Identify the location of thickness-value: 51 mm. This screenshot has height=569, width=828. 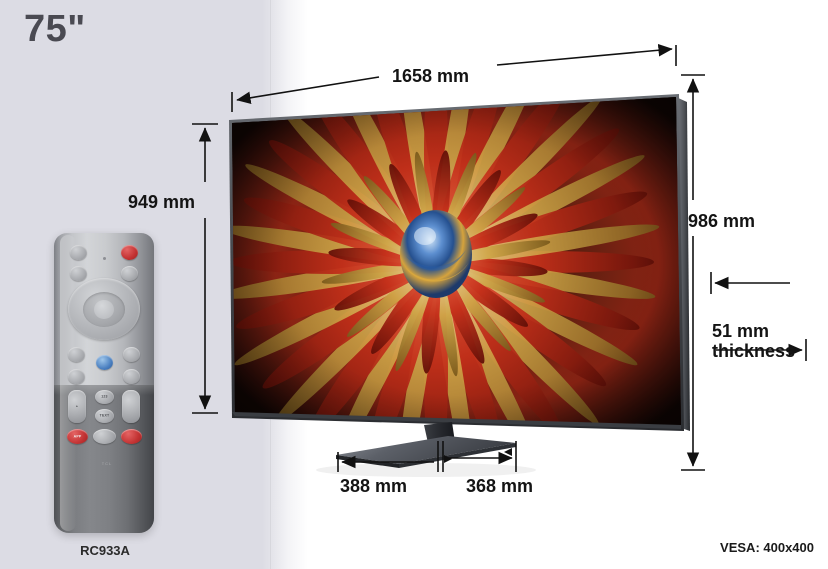
(741, 331).